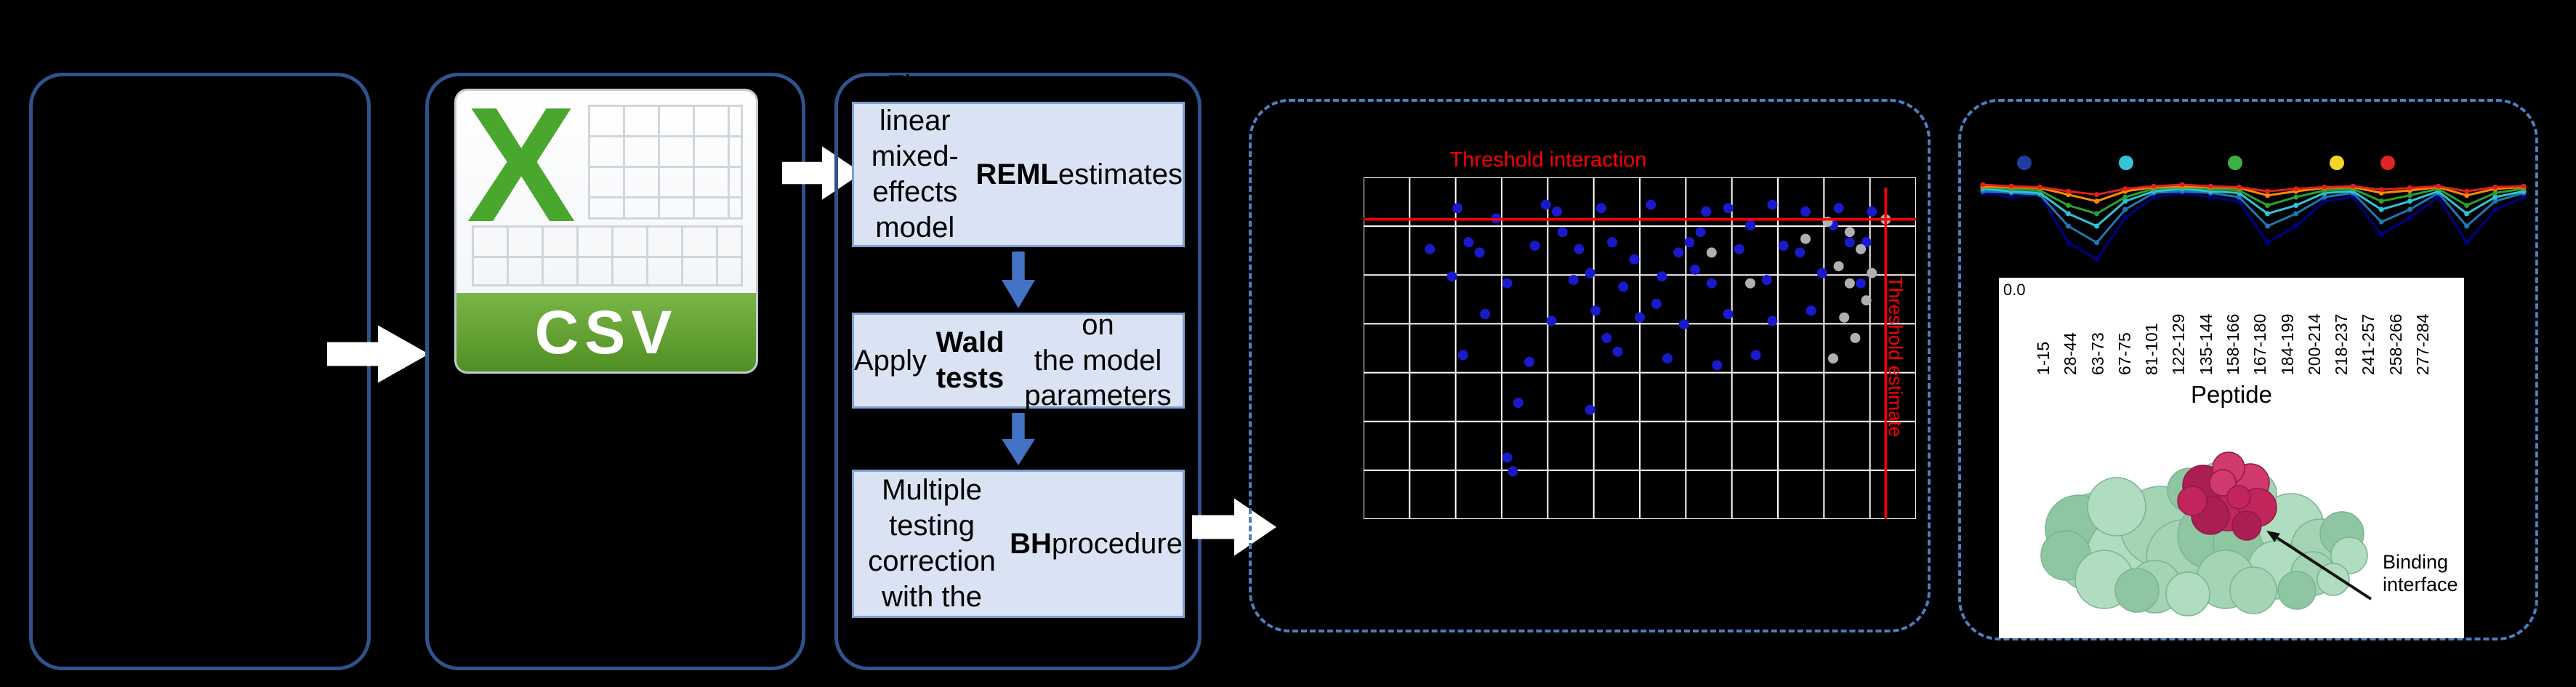  What do you see at coordinates (2043, 358) in the screenshot?
I see `peptide-tick: 1-15` at bounding box center [2043, 358].